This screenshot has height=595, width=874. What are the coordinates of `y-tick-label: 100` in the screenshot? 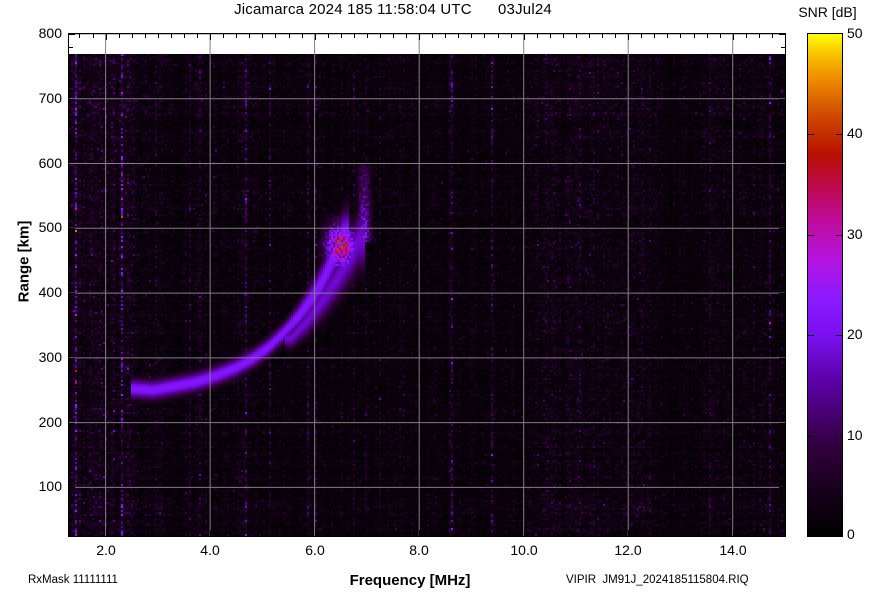 It's located at (50, 486).